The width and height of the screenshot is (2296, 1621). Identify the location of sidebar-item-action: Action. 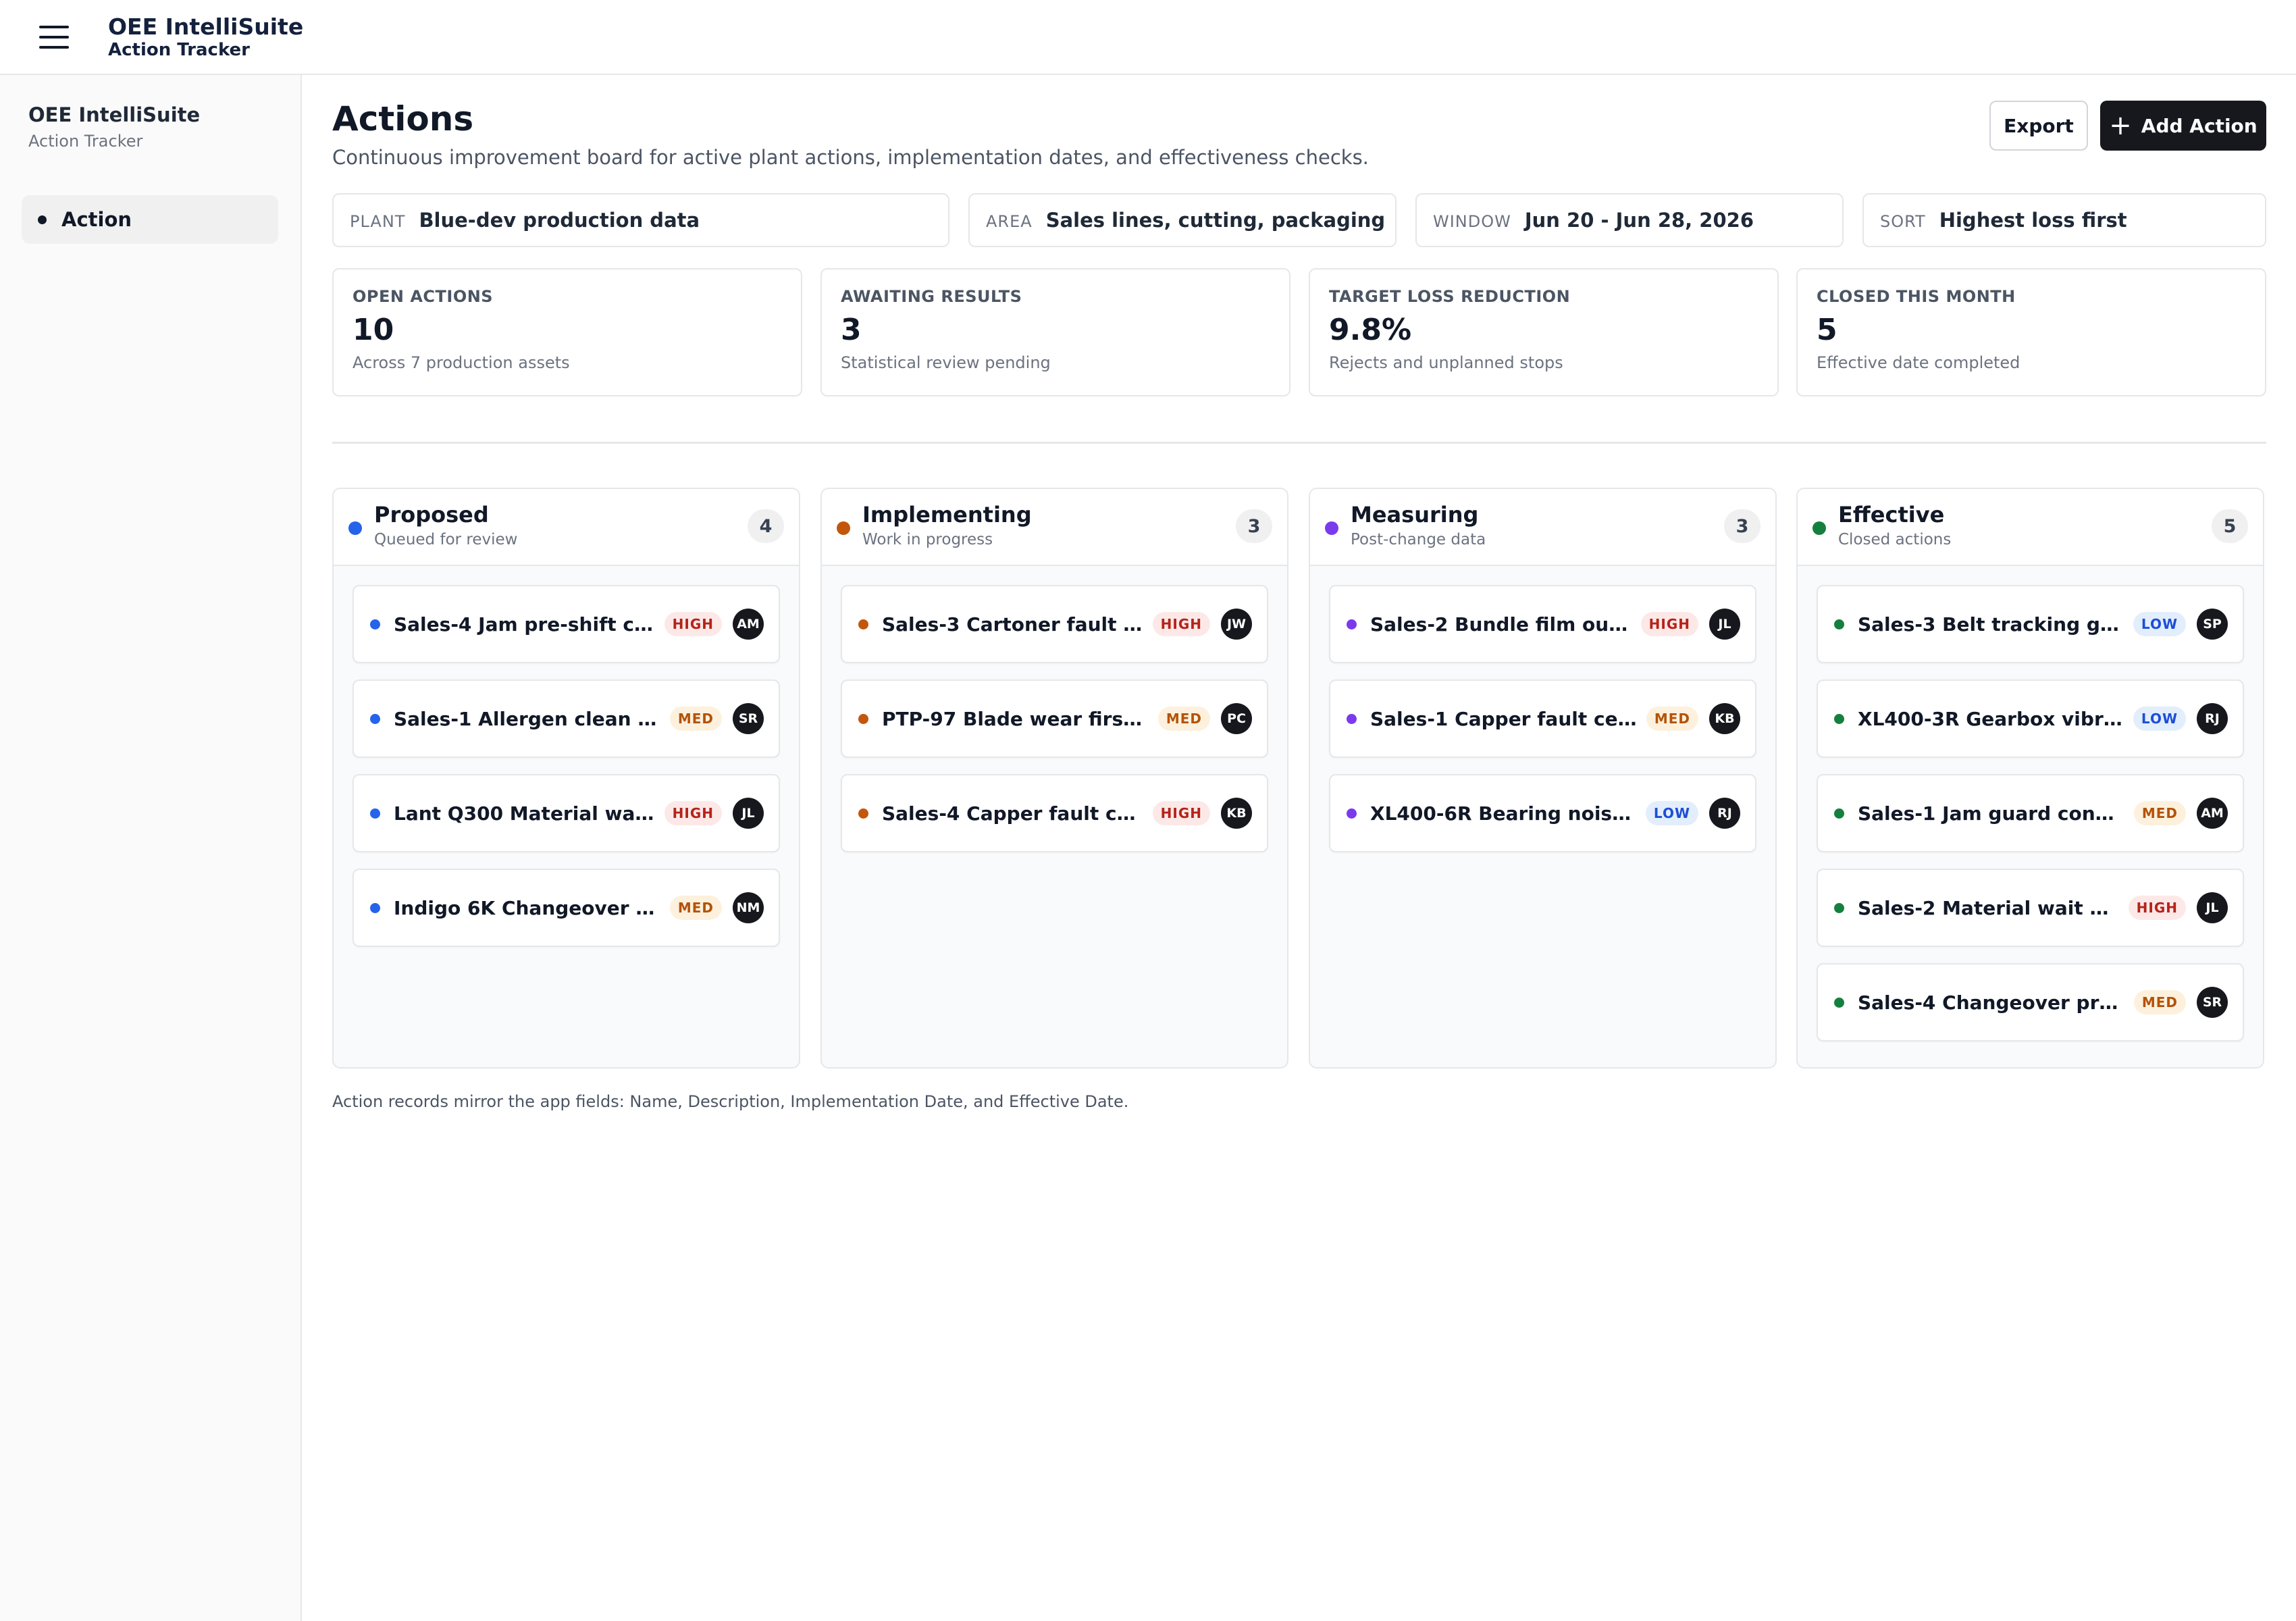
(150, 219).